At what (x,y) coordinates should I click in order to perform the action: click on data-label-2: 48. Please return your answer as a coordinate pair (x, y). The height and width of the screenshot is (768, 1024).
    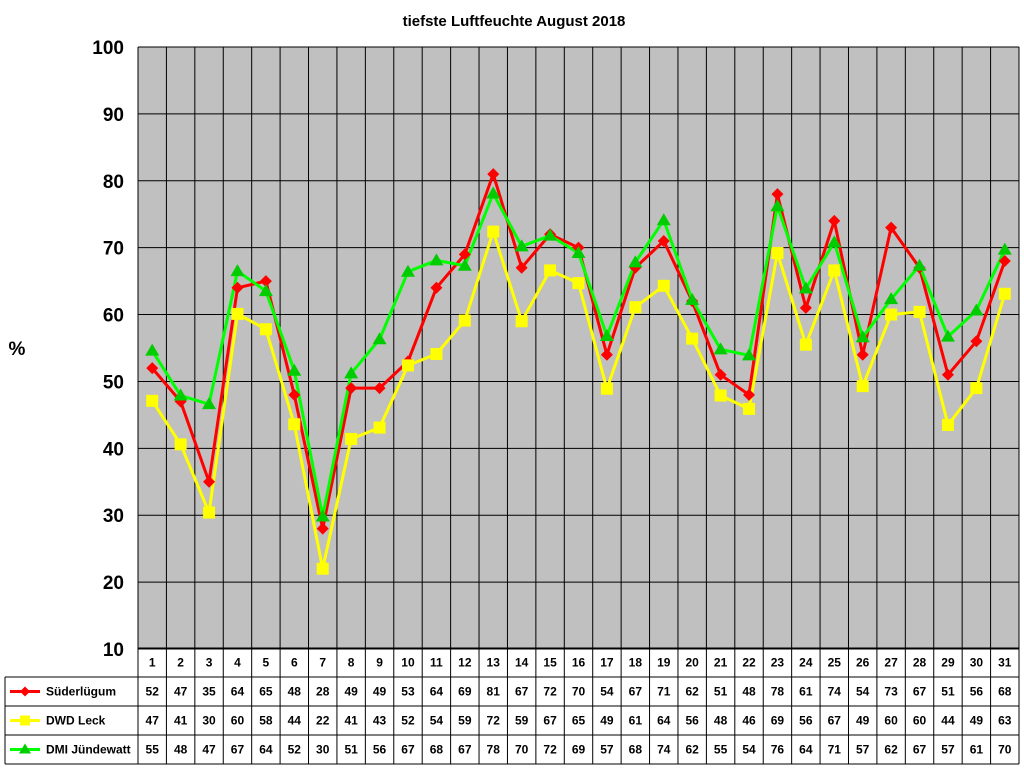
    Looking at the image, I should click on (181, 750).